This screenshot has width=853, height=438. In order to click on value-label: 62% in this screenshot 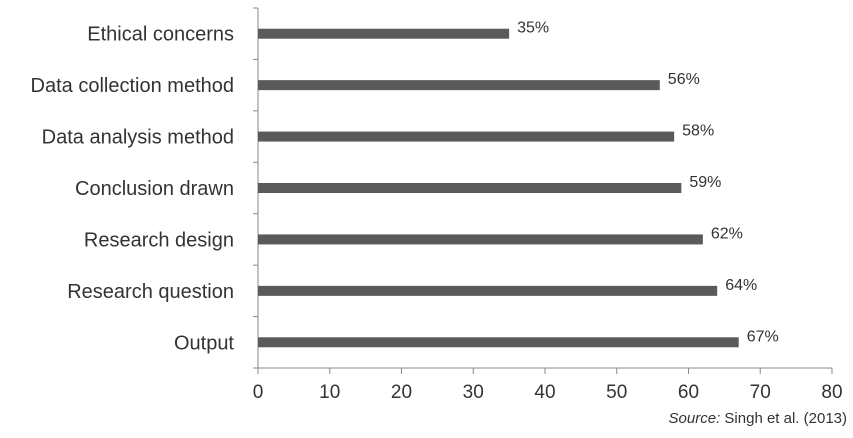, I will do `click(727, 233)`.